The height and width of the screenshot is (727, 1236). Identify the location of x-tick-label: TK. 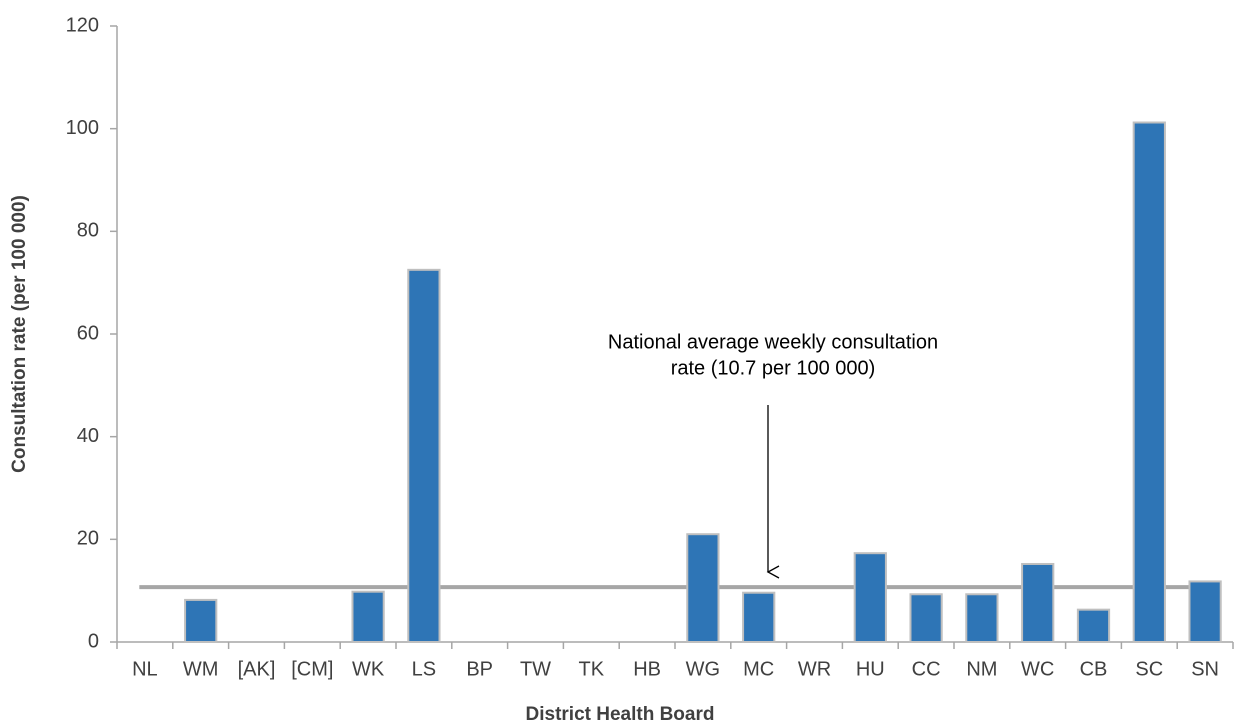
(592, 669).